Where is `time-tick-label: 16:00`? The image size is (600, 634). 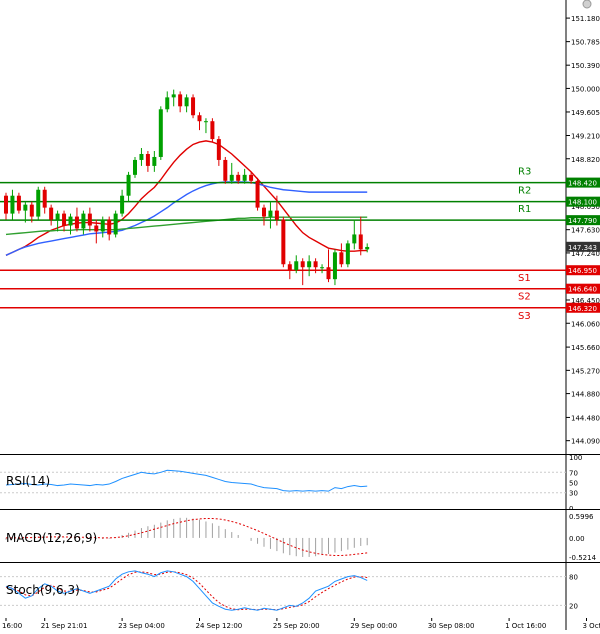 time-tick-label: 16:00 is located at coordinates (12, 626).